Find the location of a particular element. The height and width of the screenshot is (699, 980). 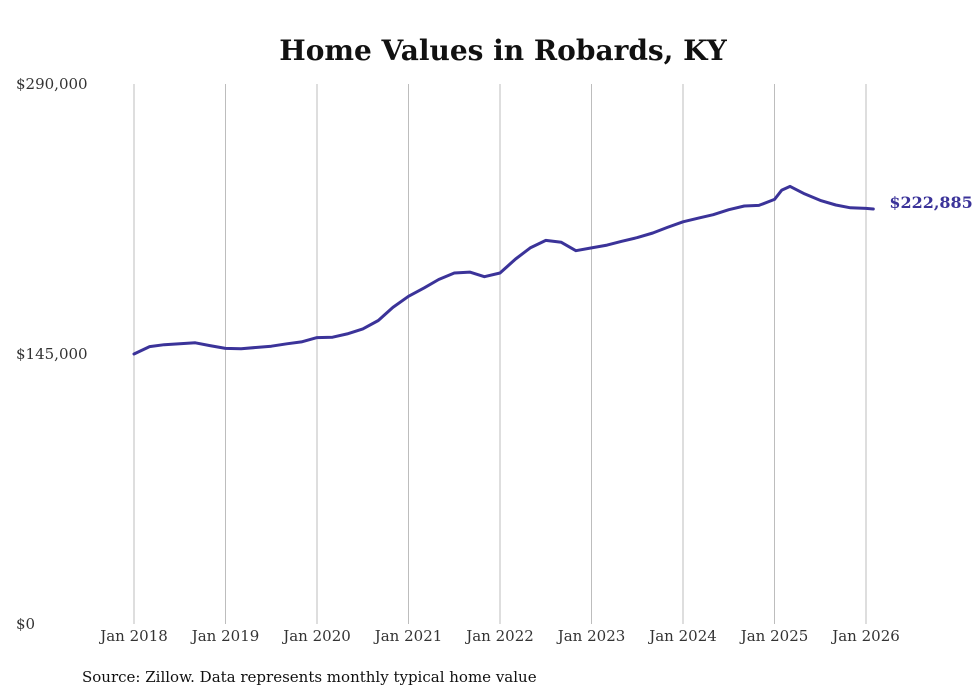

y-tick-label: $290,000 is located at coordinates (52, 84).